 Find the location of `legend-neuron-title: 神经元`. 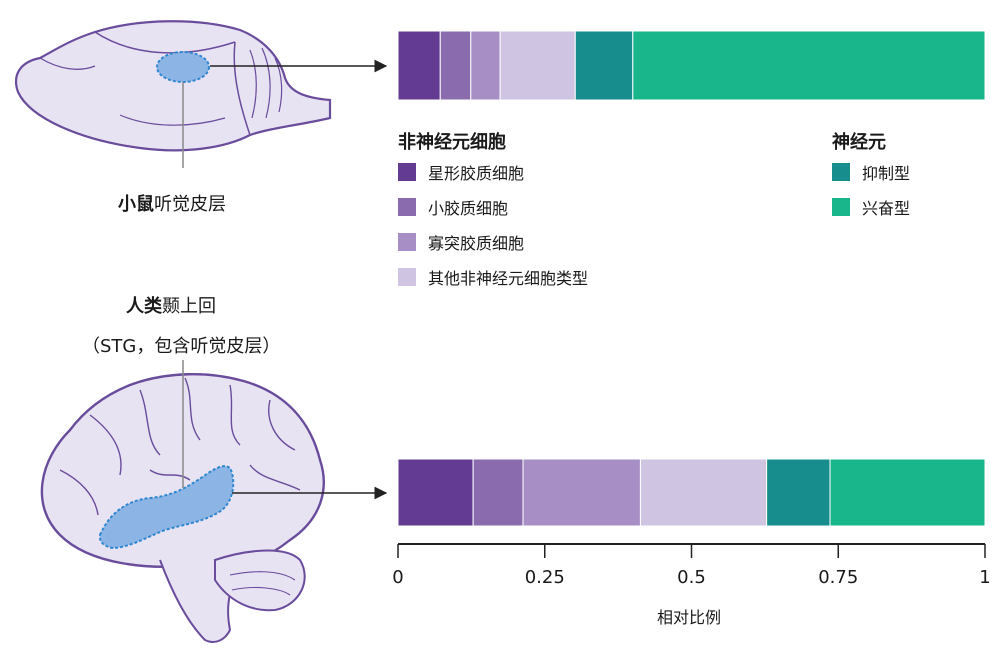

legend-neuron-title: 神经元 is located at coordinates (859, 142).